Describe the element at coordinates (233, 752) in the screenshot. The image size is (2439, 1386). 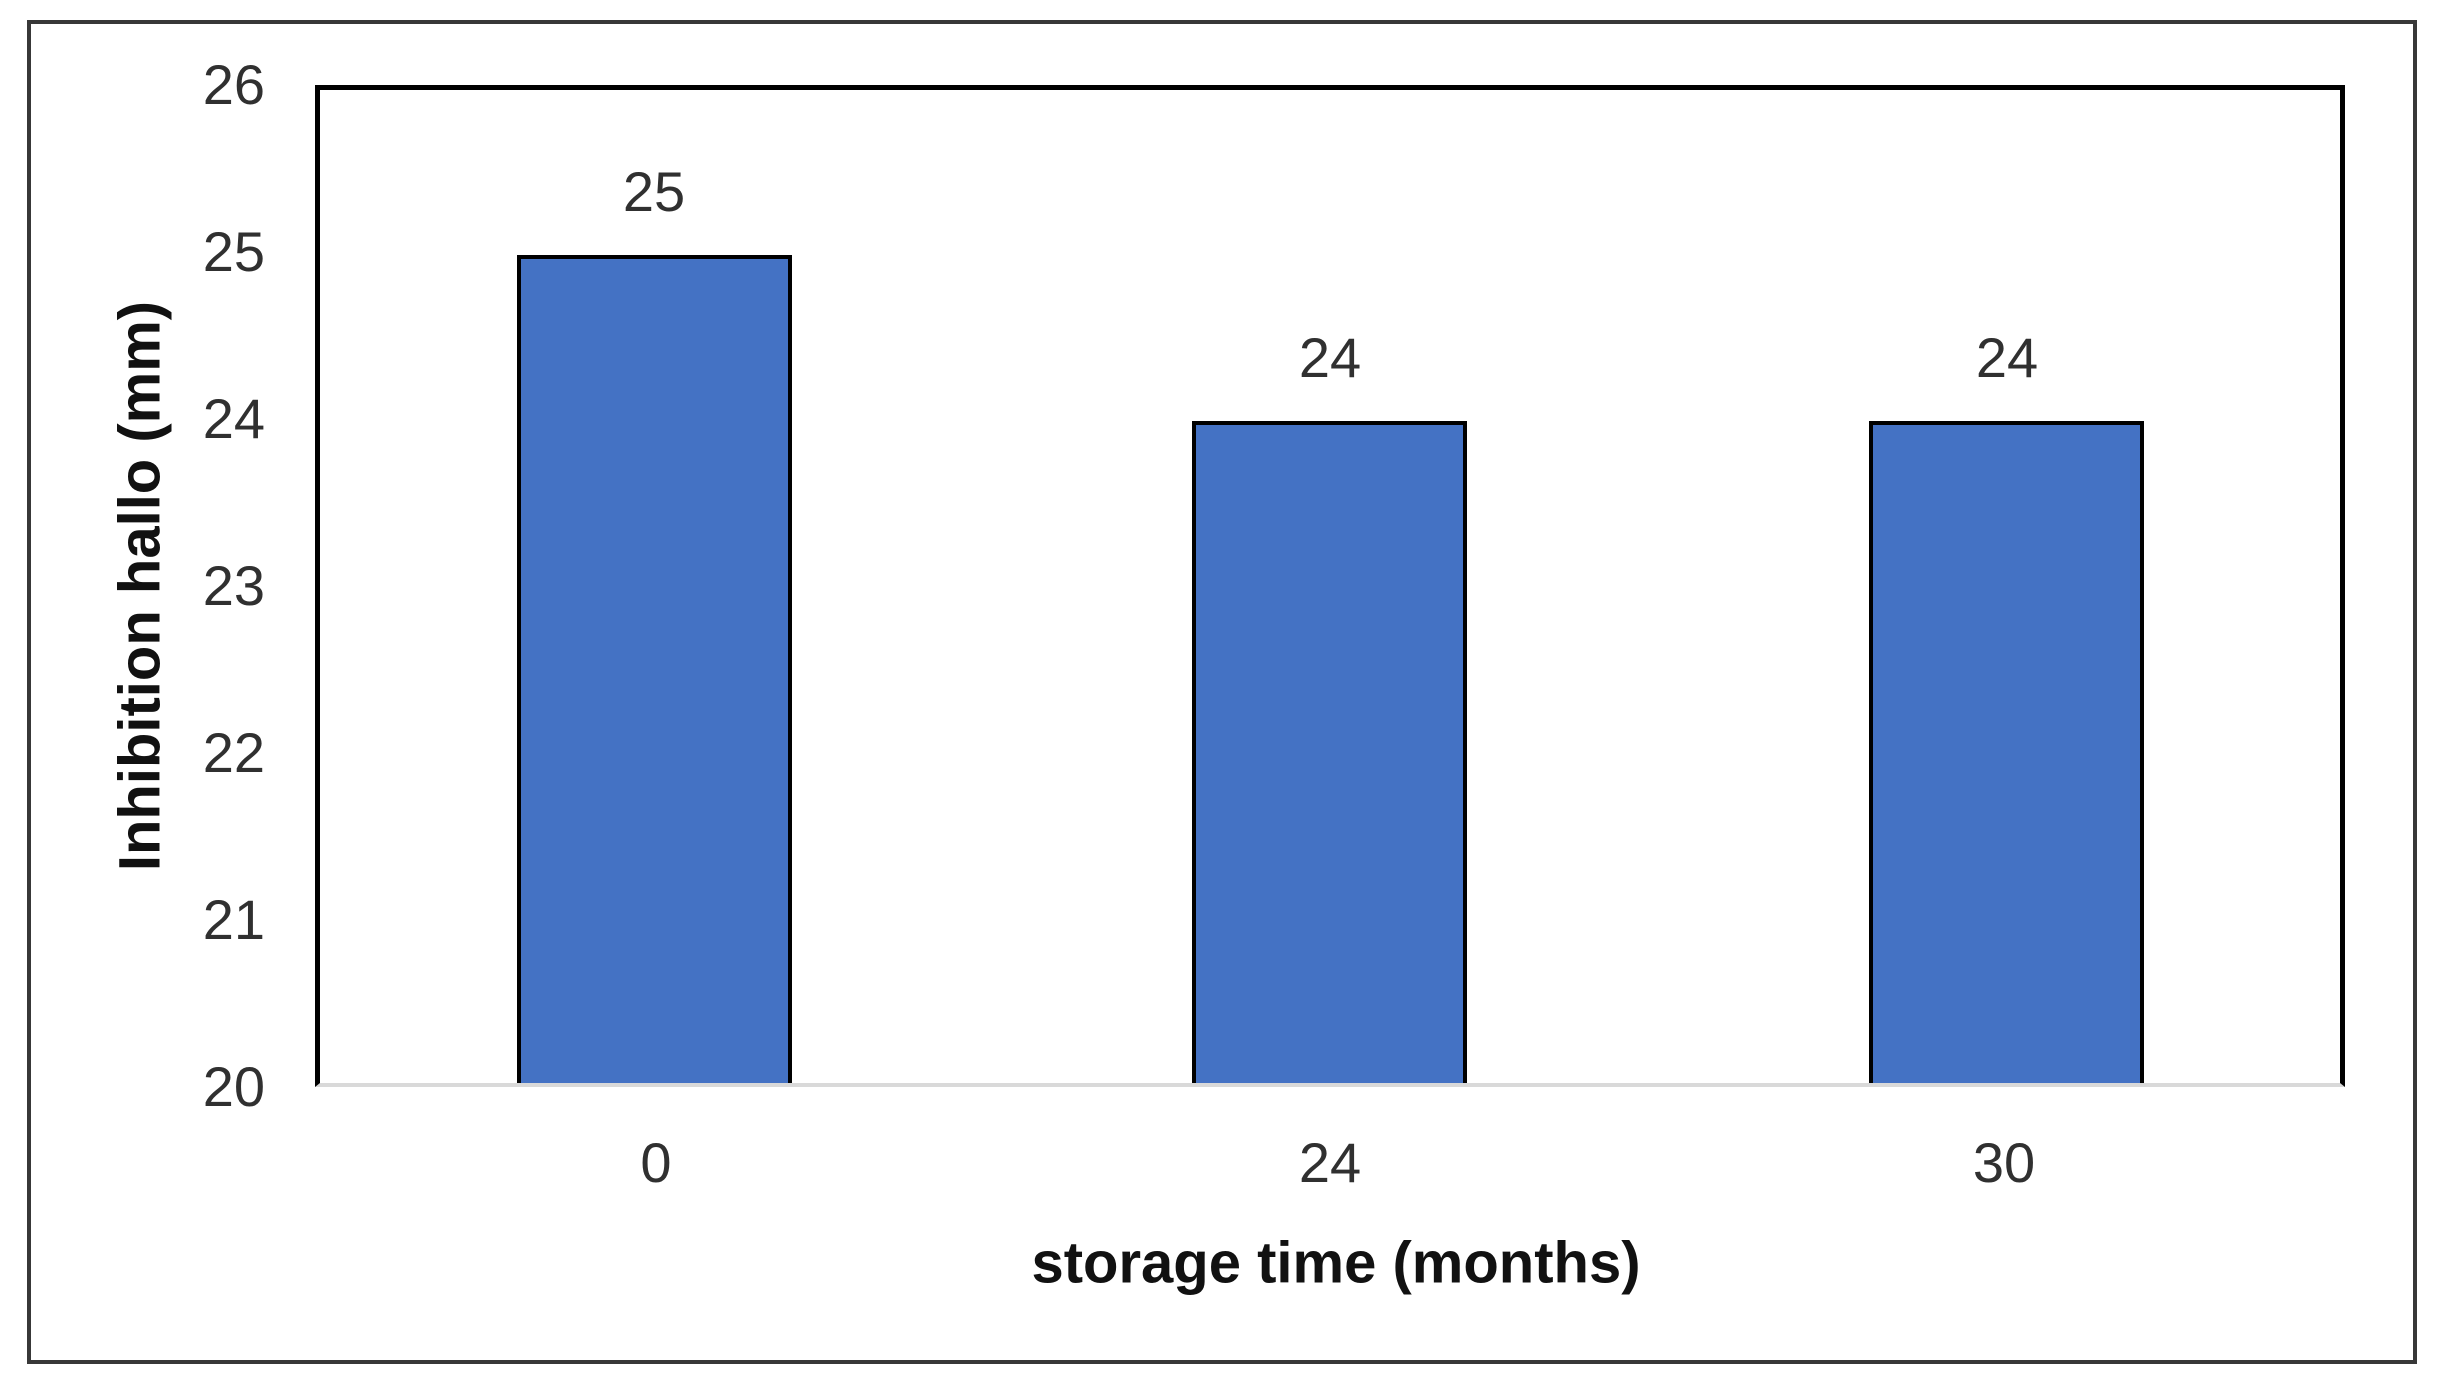
I see `y-tick-label: 22` at that location.